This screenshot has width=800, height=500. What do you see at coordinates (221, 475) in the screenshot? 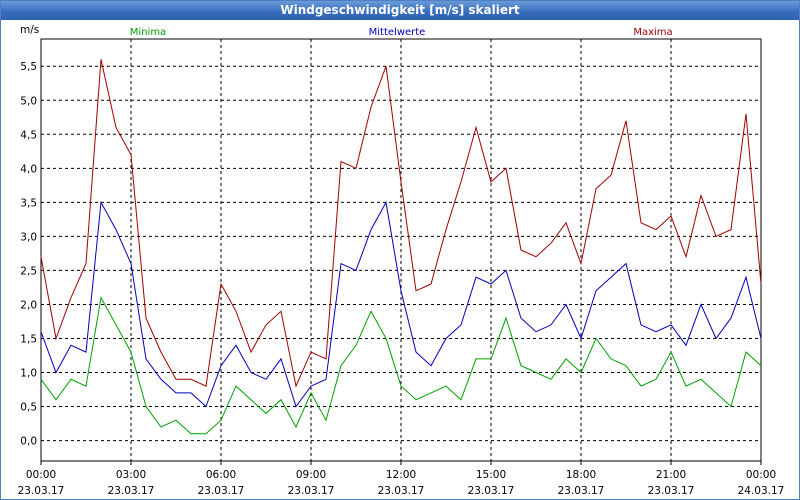
I see `x-tick-time-label: 06:00` at bounding box center [221, 475].